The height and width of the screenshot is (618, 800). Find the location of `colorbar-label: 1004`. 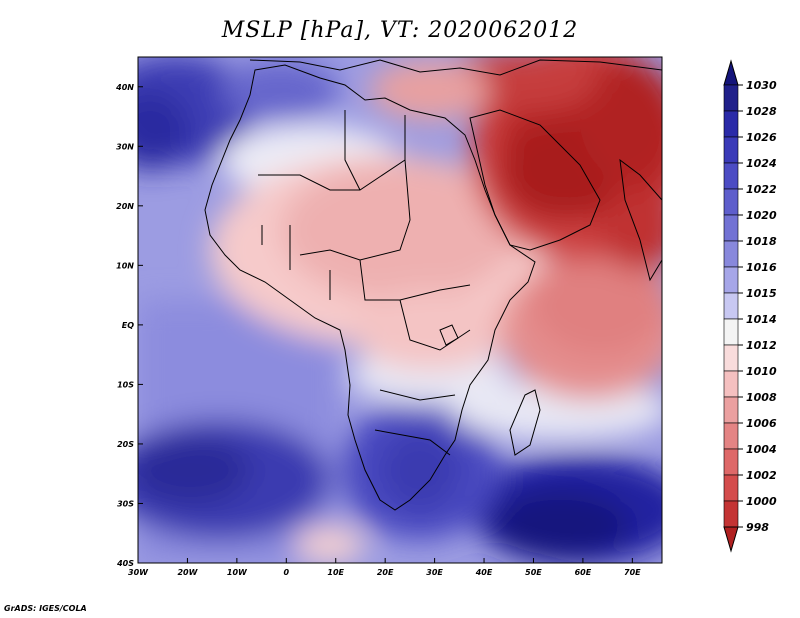

colorbar-label: 1004 is located at coordinates (761, 449).